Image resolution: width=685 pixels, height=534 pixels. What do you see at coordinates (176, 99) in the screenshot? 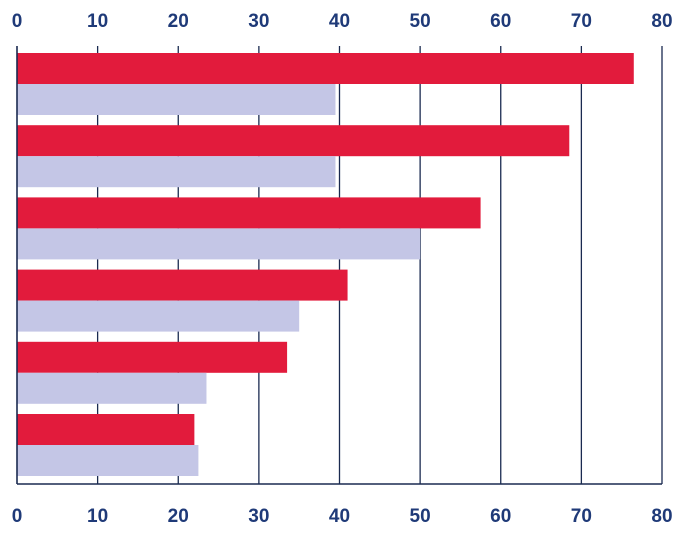
I see `bar-series2-row1` at bounding box center [176, 99].